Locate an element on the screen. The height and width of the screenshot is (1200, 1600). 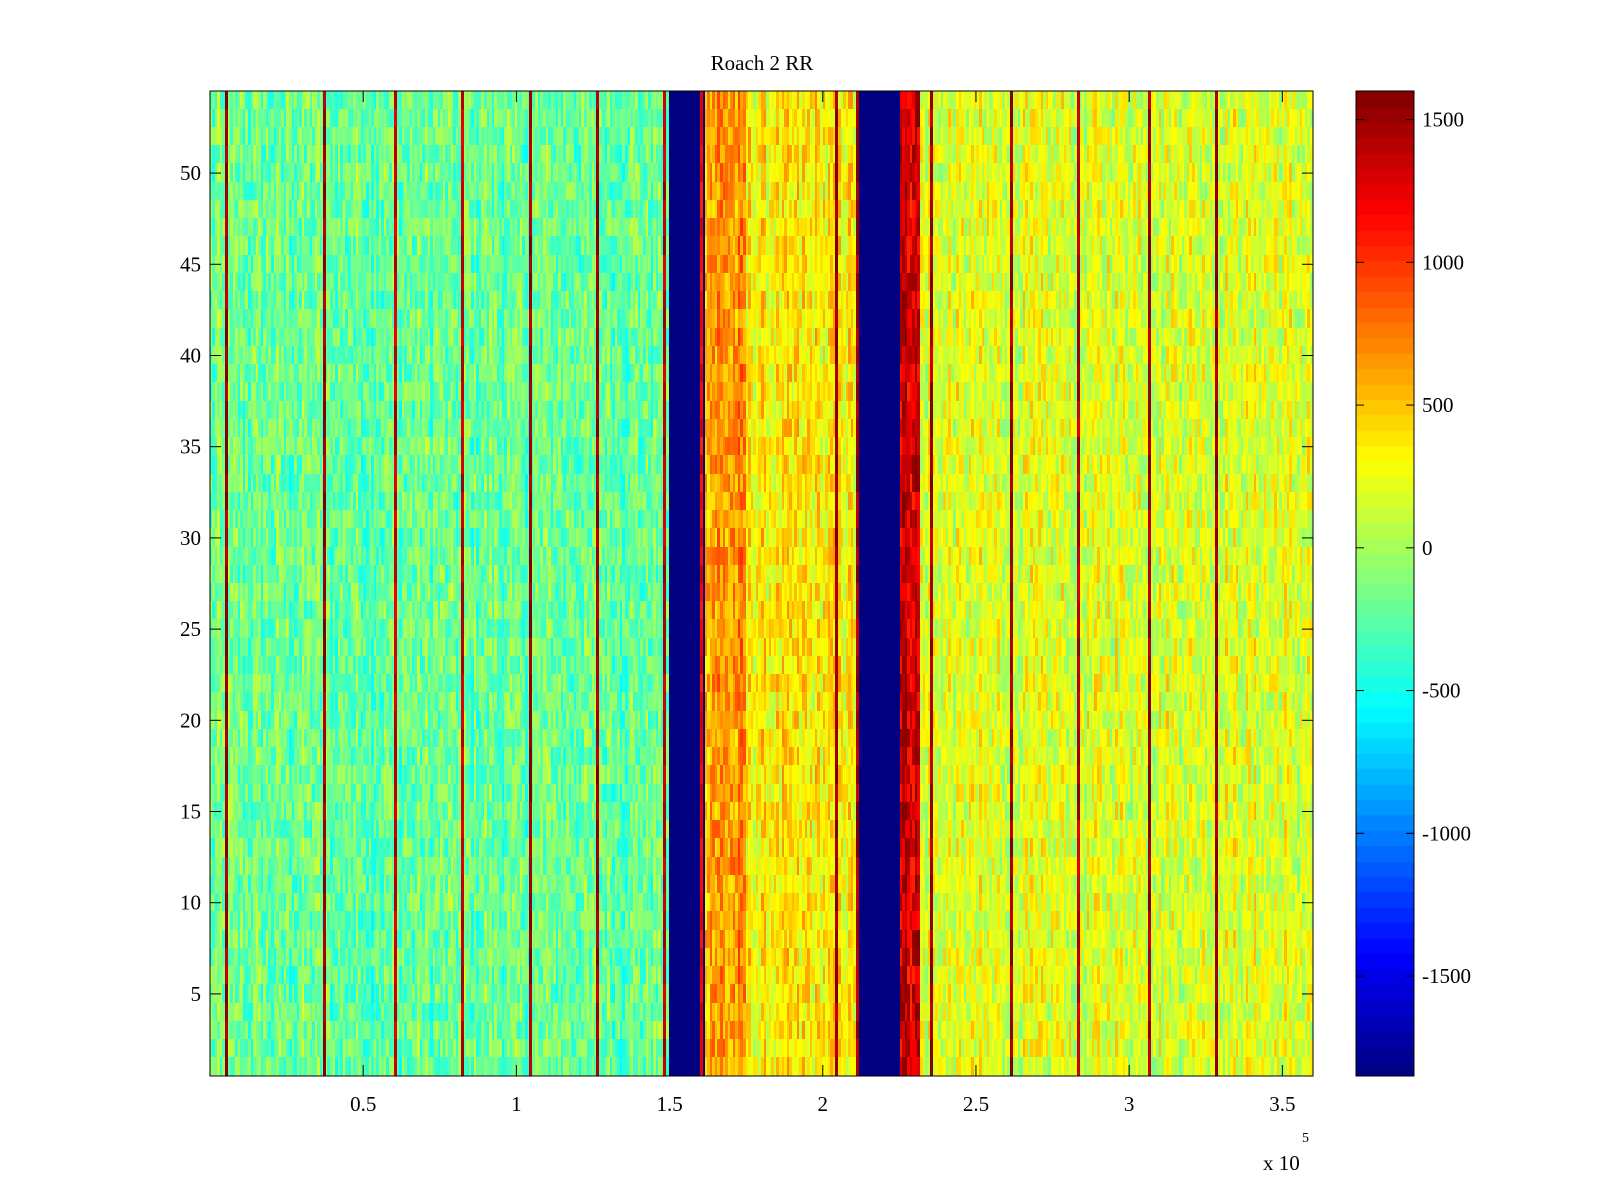
y-tick-label: 35 is located at coordinates (190, 447).